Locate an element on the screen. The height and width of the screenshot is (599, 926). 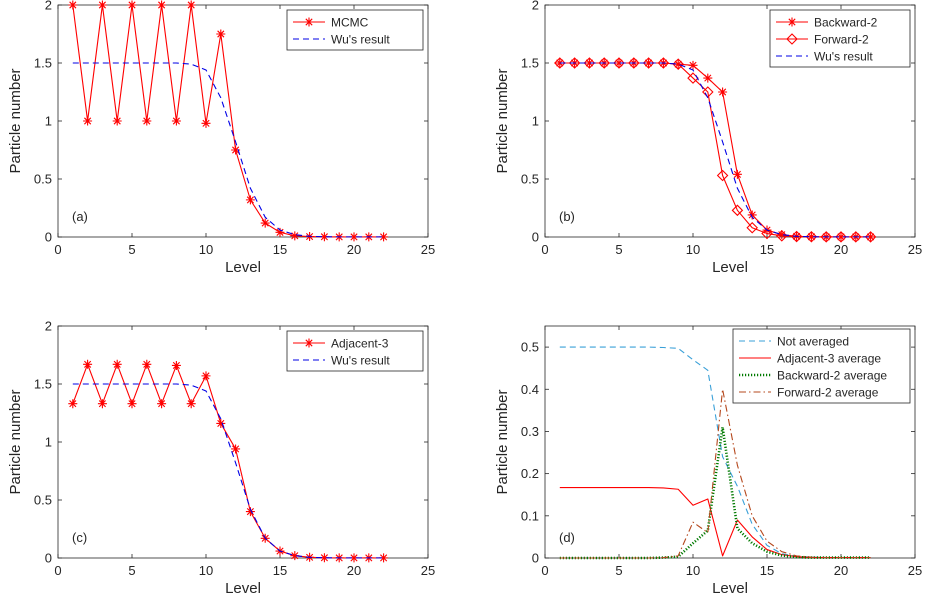
legend: Adjacent-3 Wu's result is located at coordinates (355, 351).